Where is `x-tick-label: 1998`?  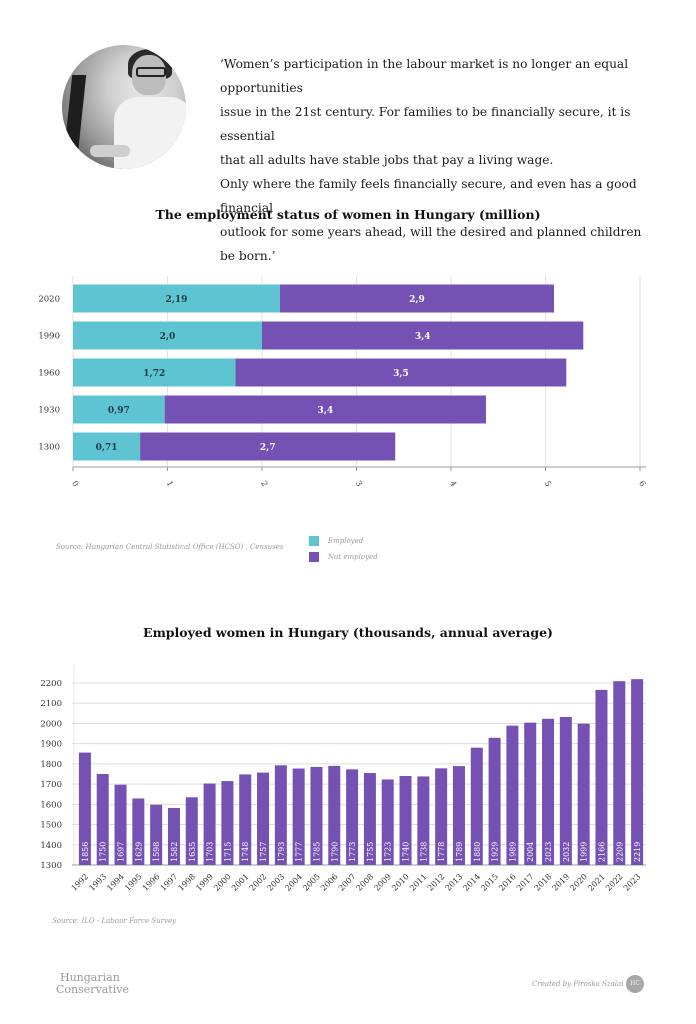 x-tick-label: 1998 is located at coordinates (186, 882).